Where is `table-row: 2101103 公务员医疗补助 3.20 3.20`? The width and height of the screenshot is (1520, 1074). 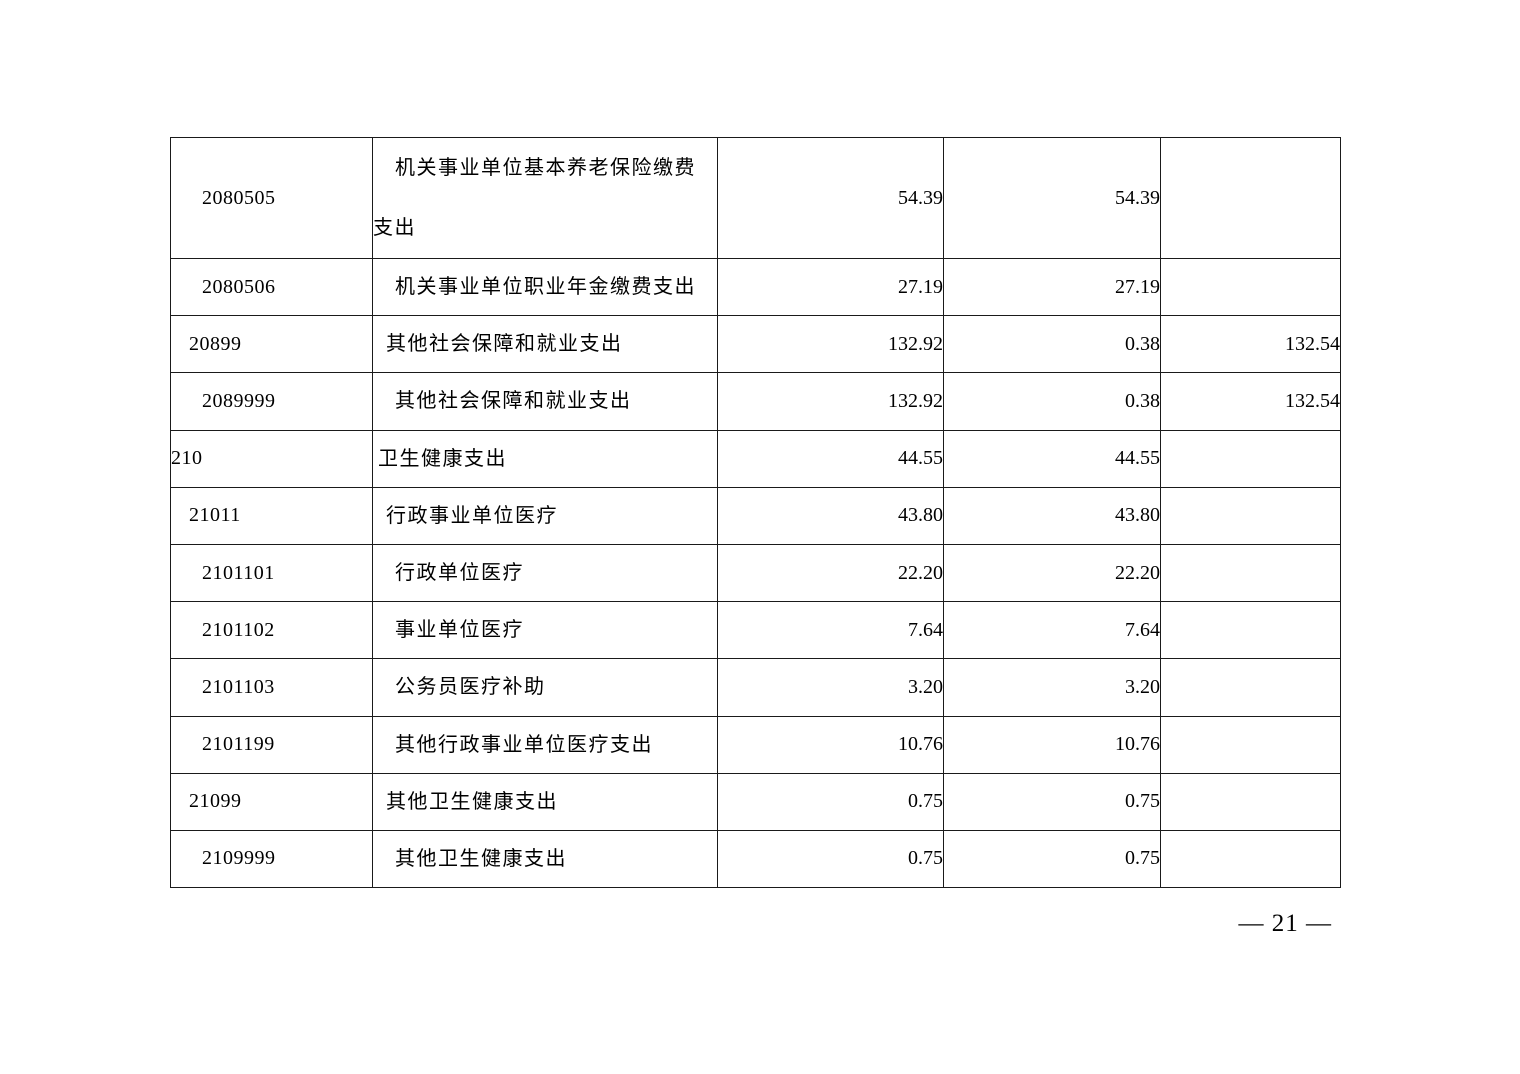 table-row: 2101103 公务员医疗补助 3.20 3.20 is located at coordinates (755, 687).